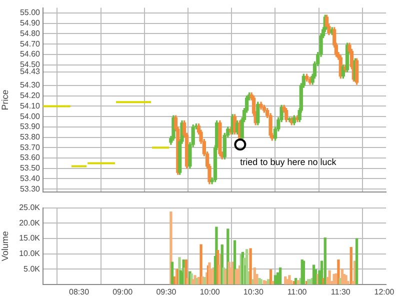  What do you see at coordinates (30, 207) in the screenshot?
I see `y-tick-label: 25.0K` at bounding box center [30, 207].